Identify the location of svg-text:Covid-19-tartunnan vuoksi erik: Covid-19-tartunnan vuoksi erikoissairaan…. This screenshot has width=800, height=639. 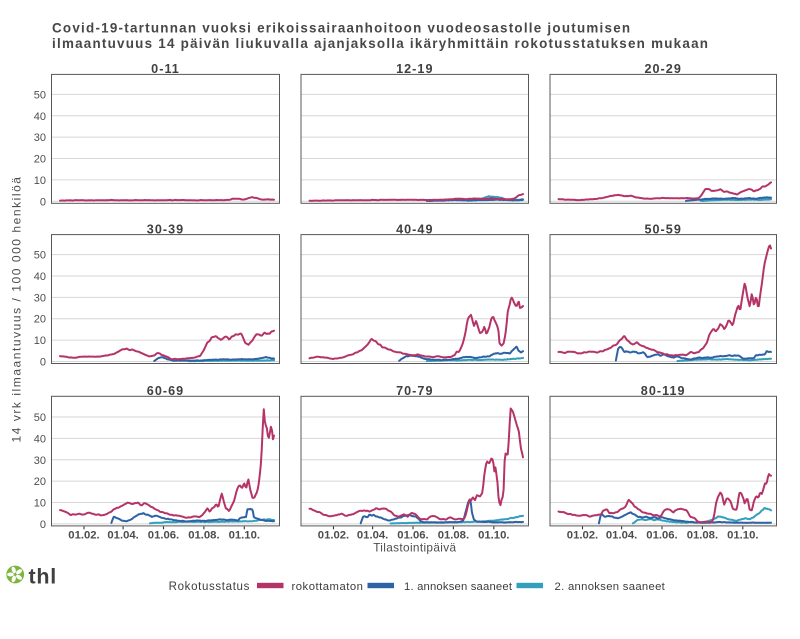
(341, 27).